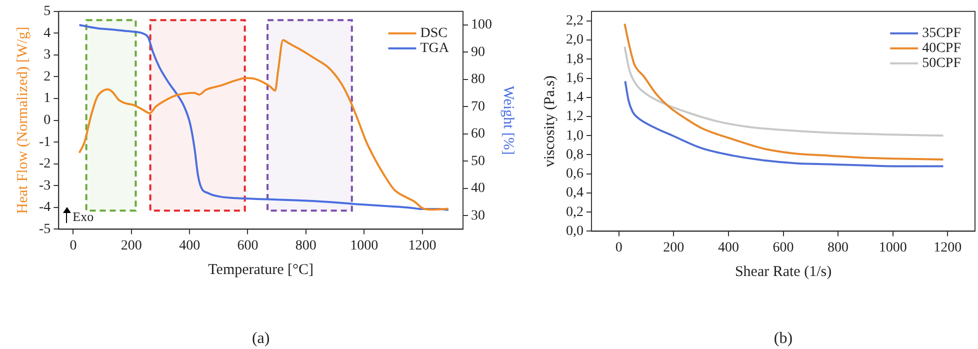 The image size is (978, 349). Describe the element at coordinates (784, 124) in the screenshot. I see `line-series` at that location.